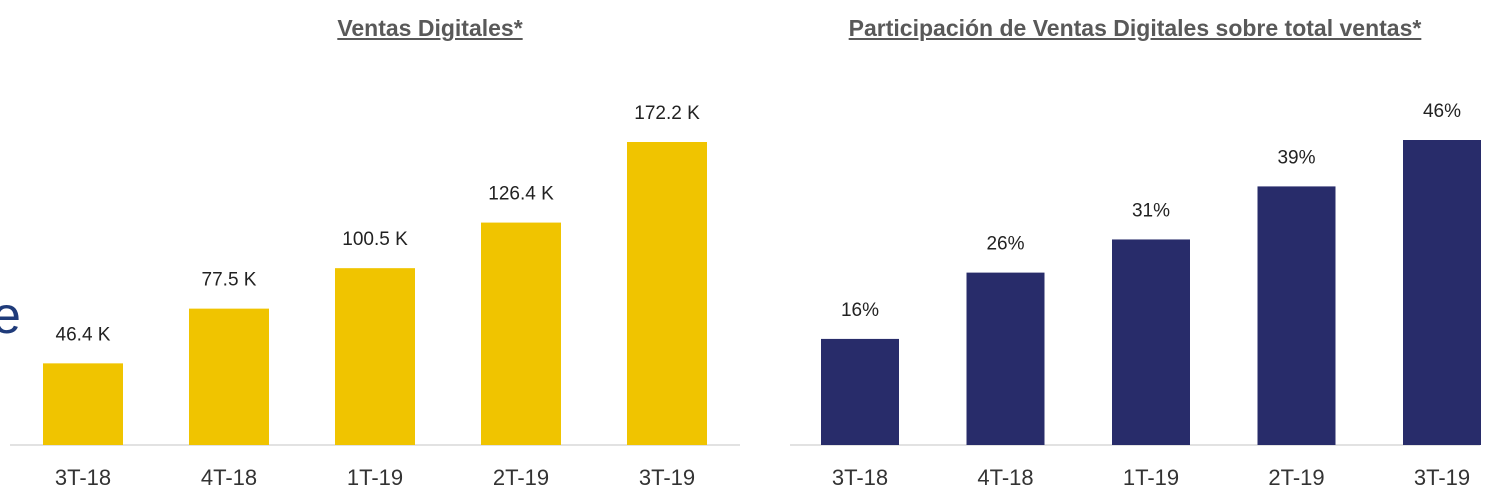  Describe the element at coordinates (229, 280) in the screenshot. I see `data-label: 77.5 K` at that location.